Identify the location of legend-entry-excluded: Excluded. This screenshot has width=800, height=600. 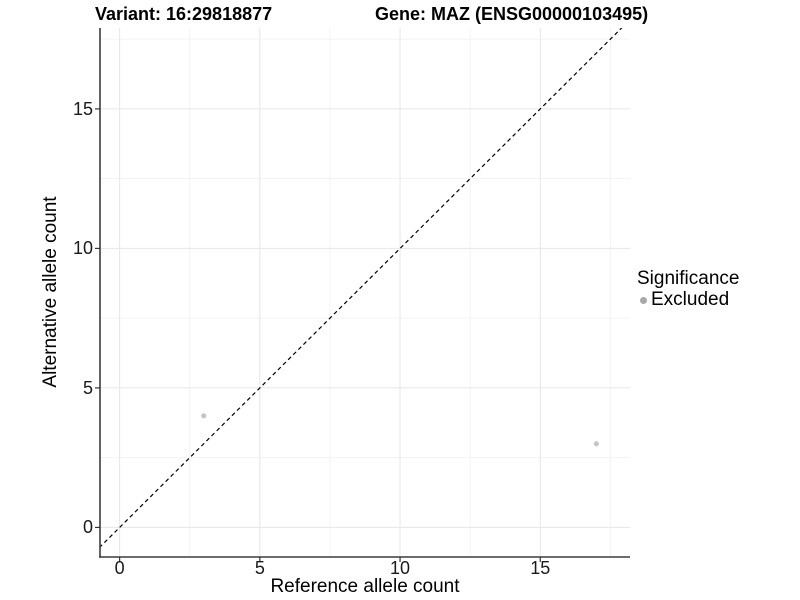
(688, 300).